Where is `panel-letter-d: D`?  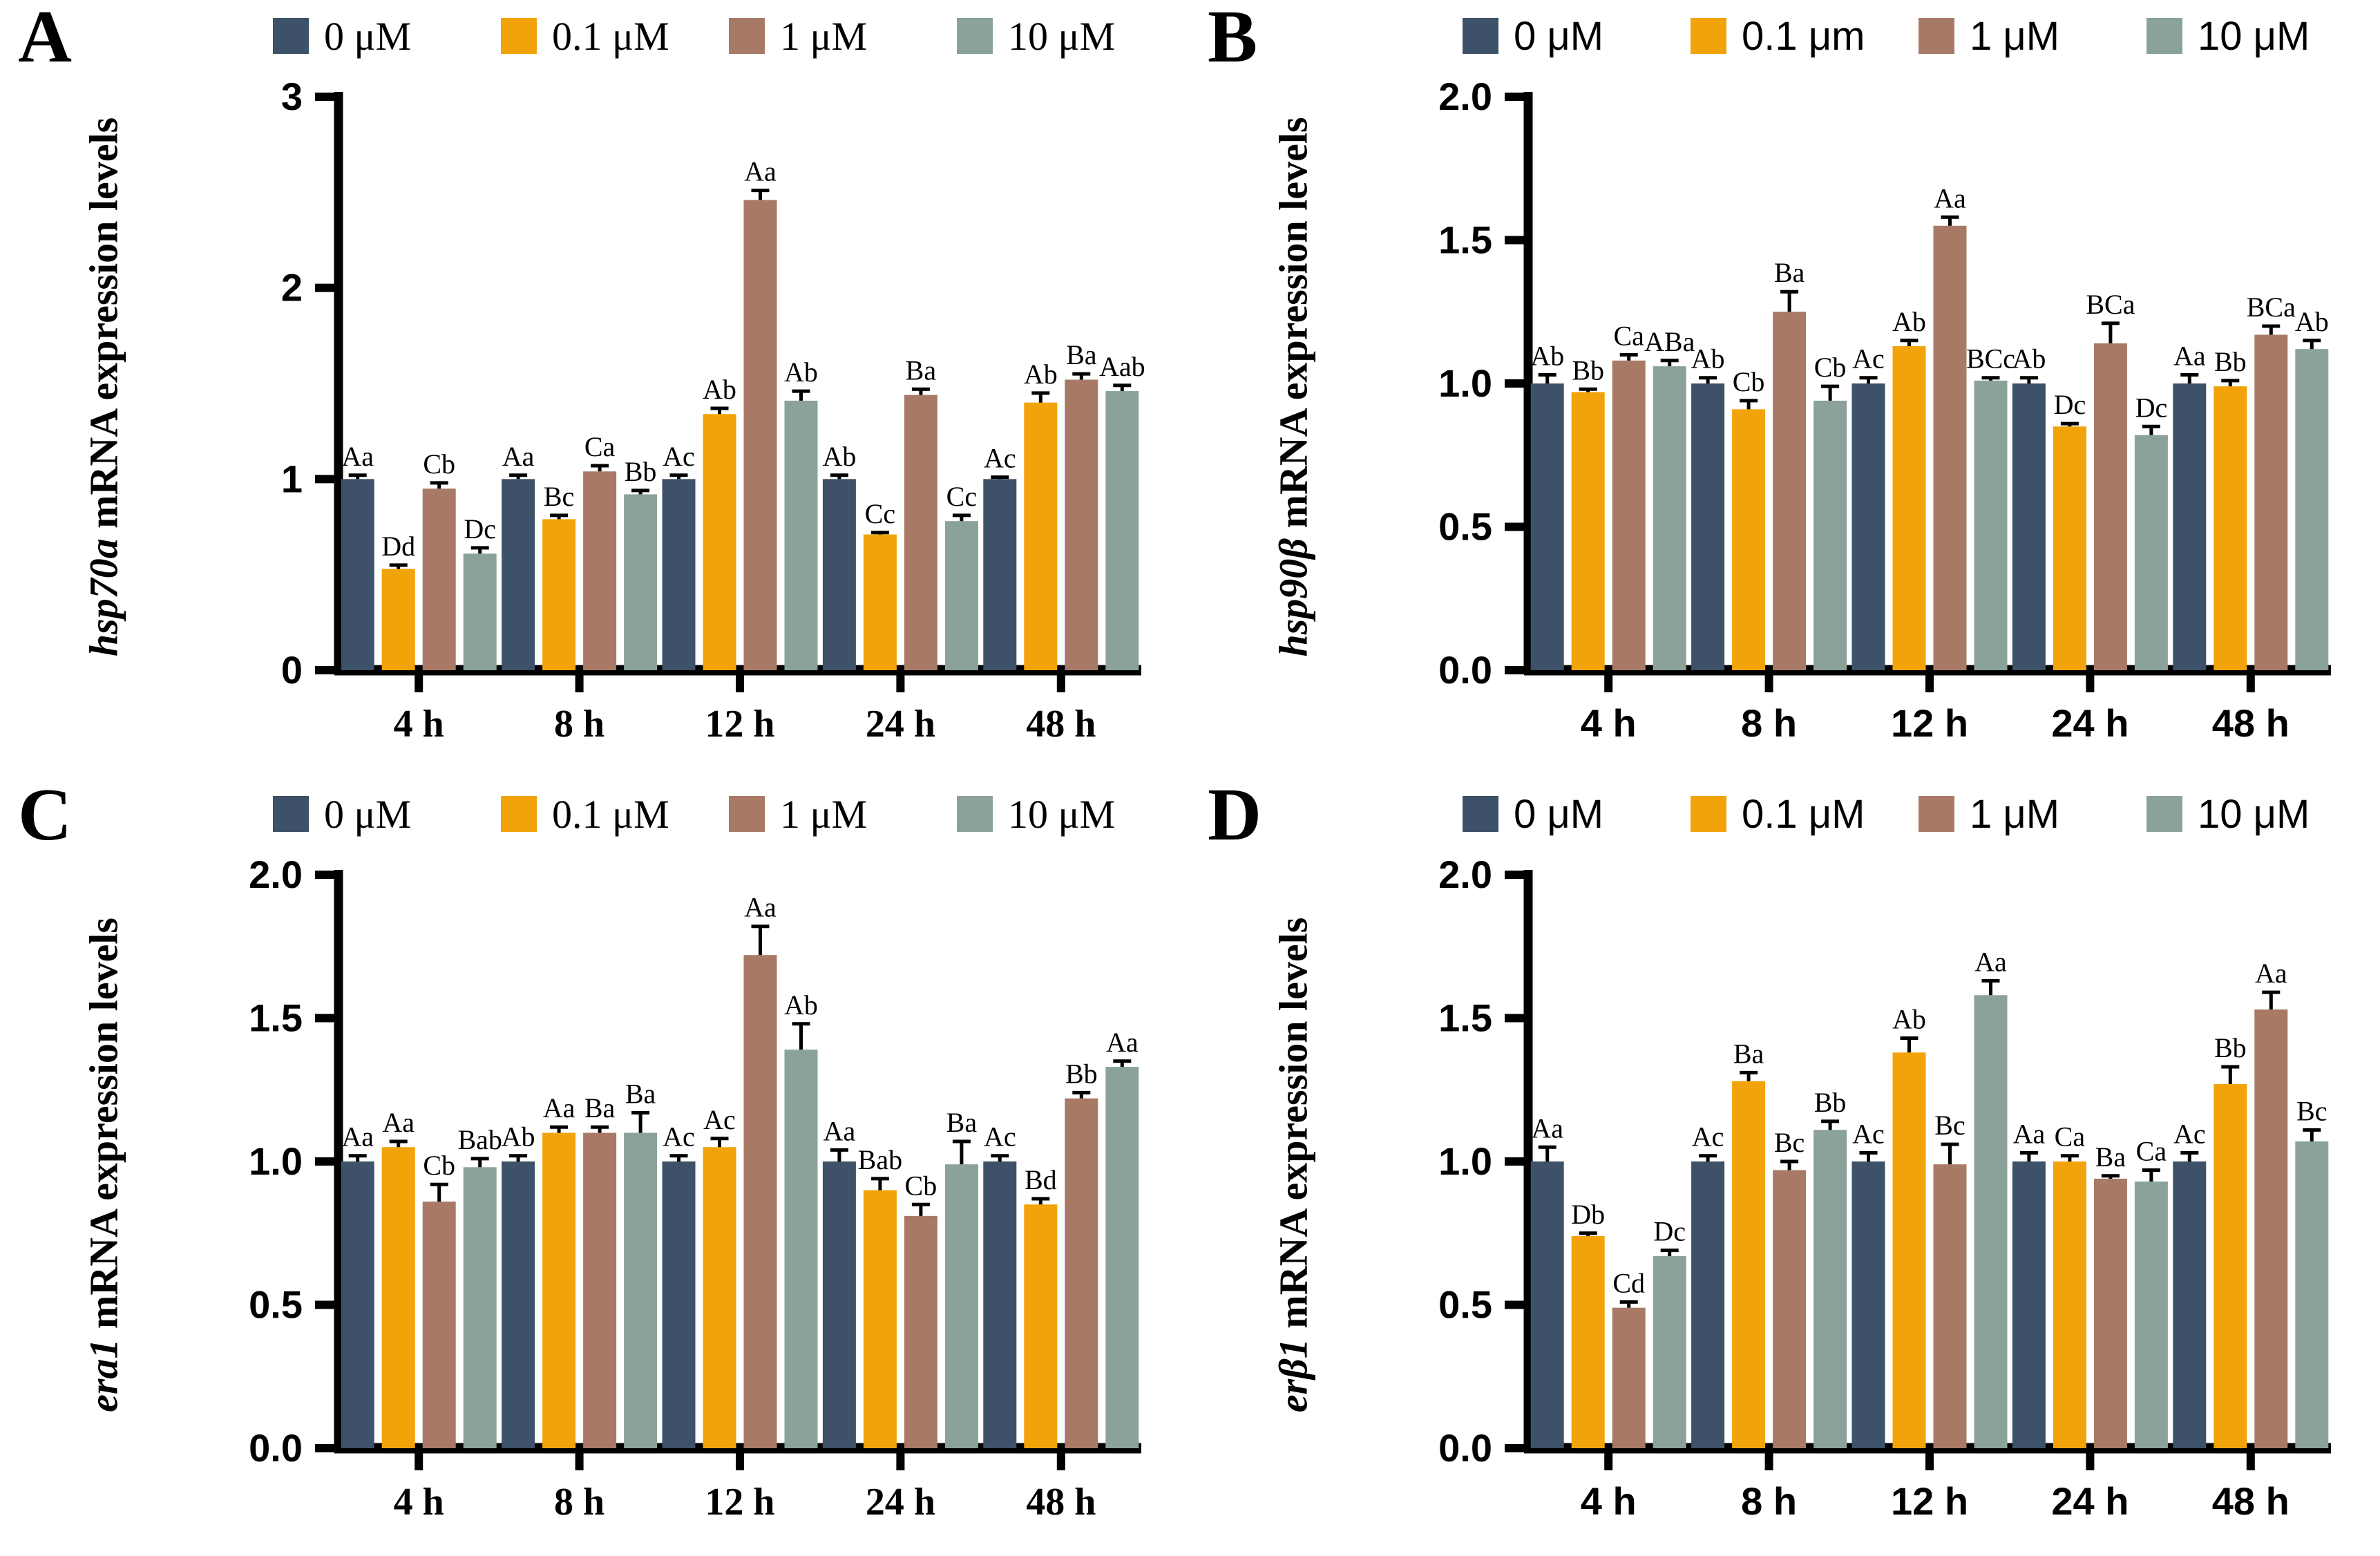 panel-letter-d: D is located at coordinates (1235, 815).